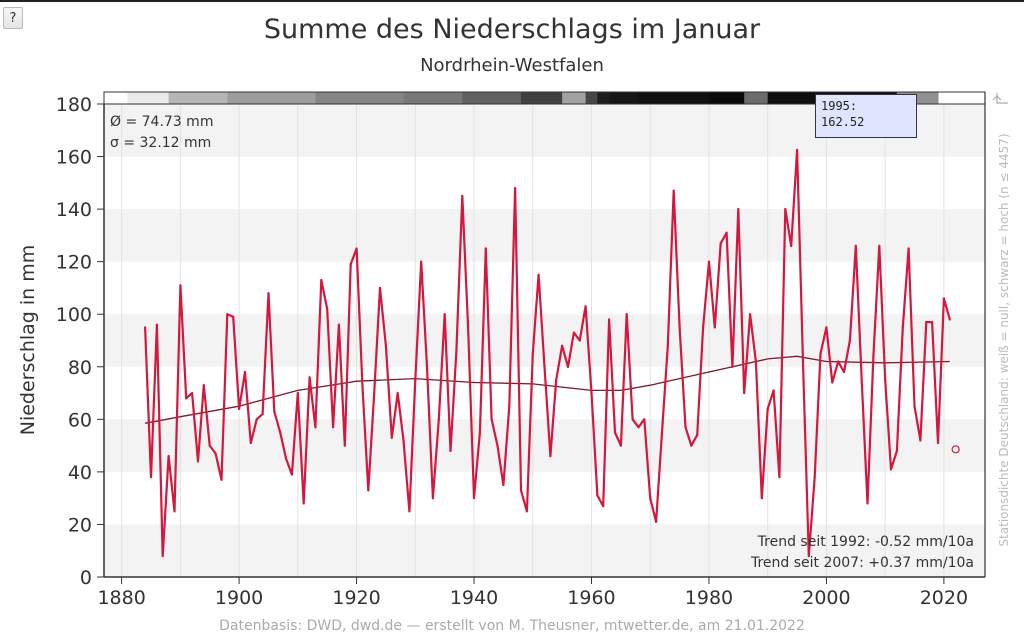 The width and height of the screenshot is (1024, 640). Describe the element at coordinates (1000, 98) in the screenshot. I see `reset-zoom-arrow-icon` at that location.